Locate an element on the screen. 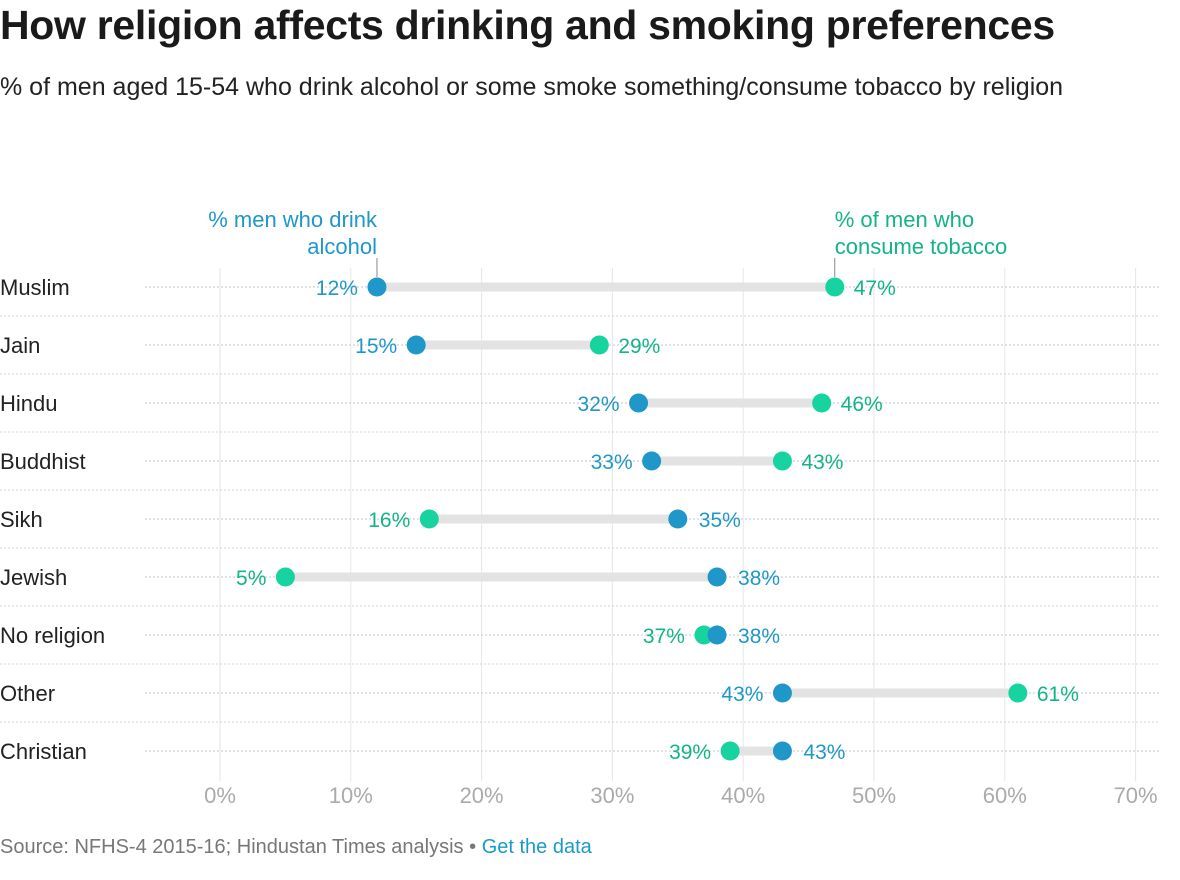 This screenshot has height=880, width=1180. tobacco-value-label: 29% is located at coordinates (639, 346).